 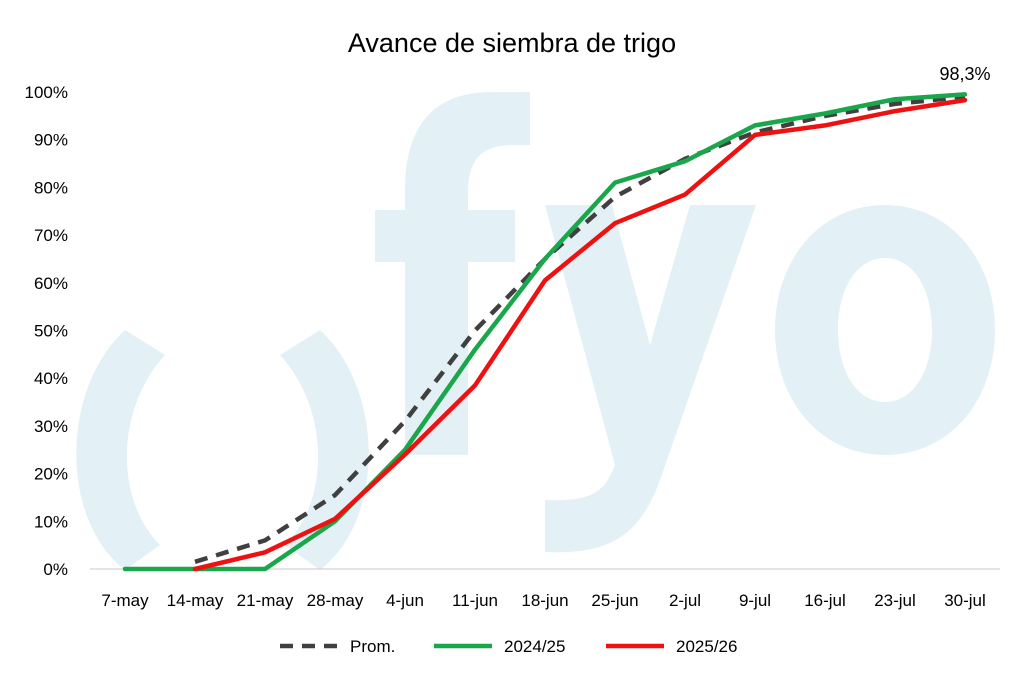 I want to click on y-axis-ticks: 0% 10% 20% 30% 40% 50% 60% 70% 80% 90% 100%, so click(x=46, y=331).